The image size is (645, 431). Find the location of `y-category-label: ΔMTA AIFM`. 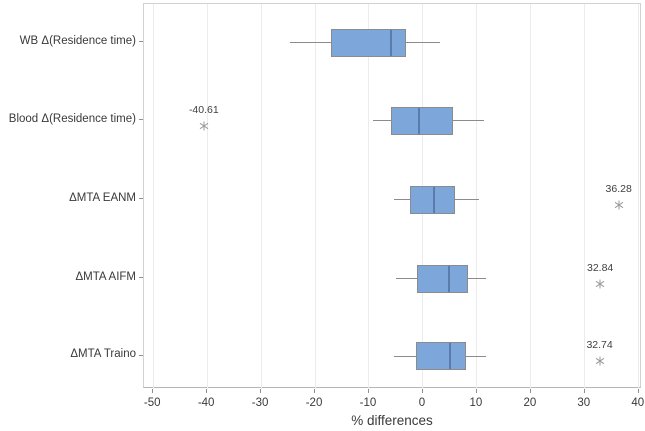

y-category-label: ΔMTA AIFM is located at coordinates (106, 276).